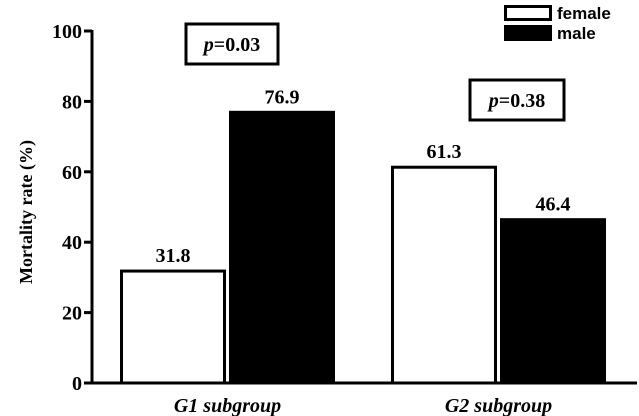 The height and width of the screenshot is (416, 639). I want to click on y-tick-label: 60, so click(72, 173).